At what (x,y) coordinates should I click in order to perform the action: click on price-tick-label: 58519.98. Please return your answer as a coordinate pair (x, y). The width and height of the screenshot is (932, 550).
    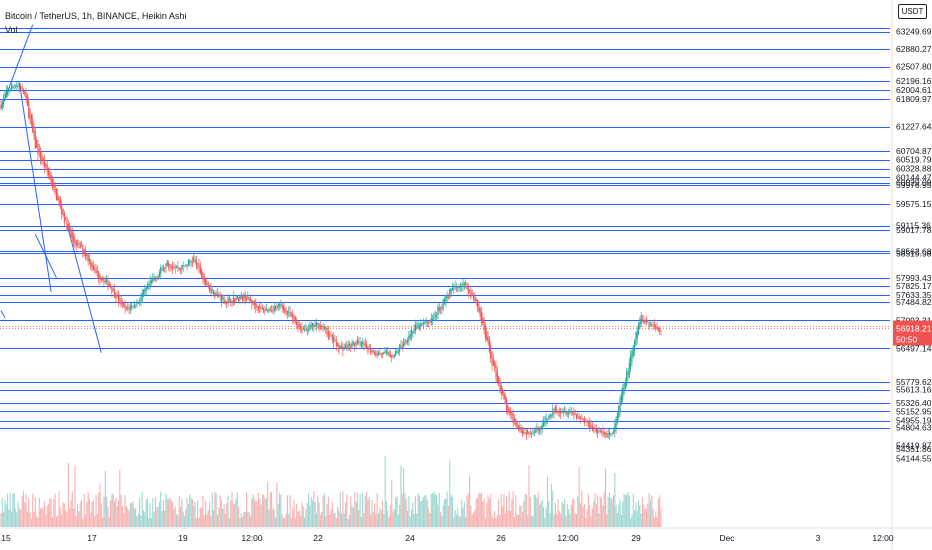
    Looking at the image, I should click on (914, 253).